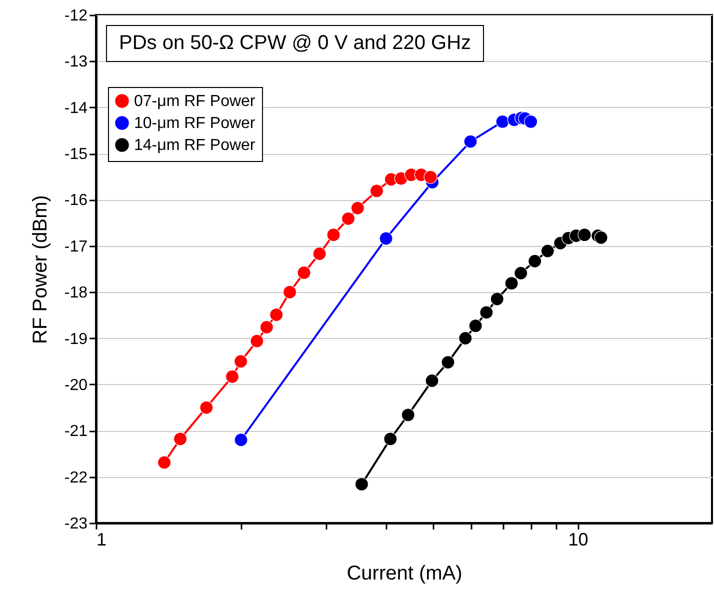 The image size is (714, 601). What do you see at coordinates (76, 431) in the screenshot?
I see `y-tick-label: -21` at bounding box center [76, 431].